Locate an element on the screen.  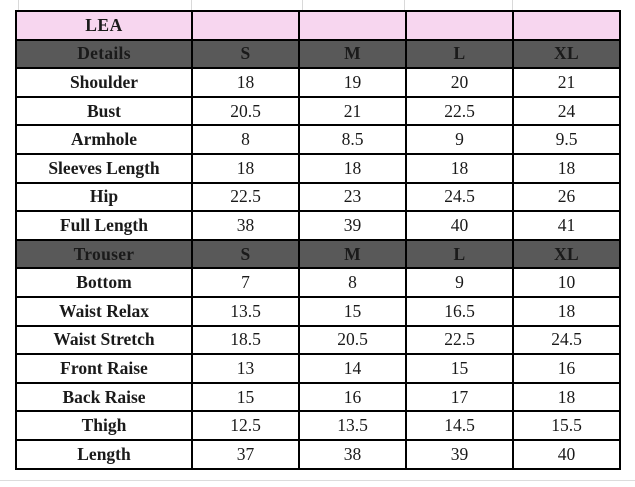
value-cell: 8.5 is located at coordinates (352, 139).